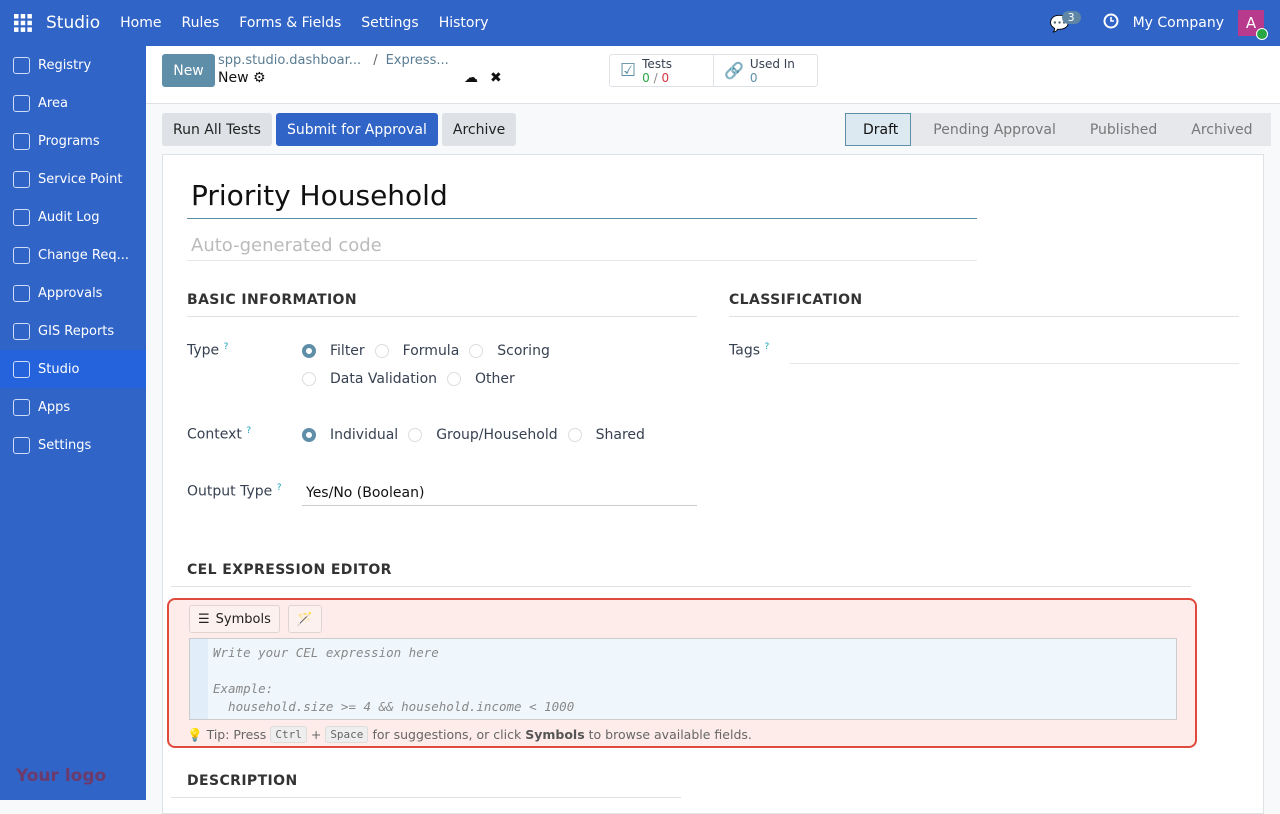 The image size is (1280, 814). I want to click on sidebar-item-label: Audit Log, so click(69, 217).